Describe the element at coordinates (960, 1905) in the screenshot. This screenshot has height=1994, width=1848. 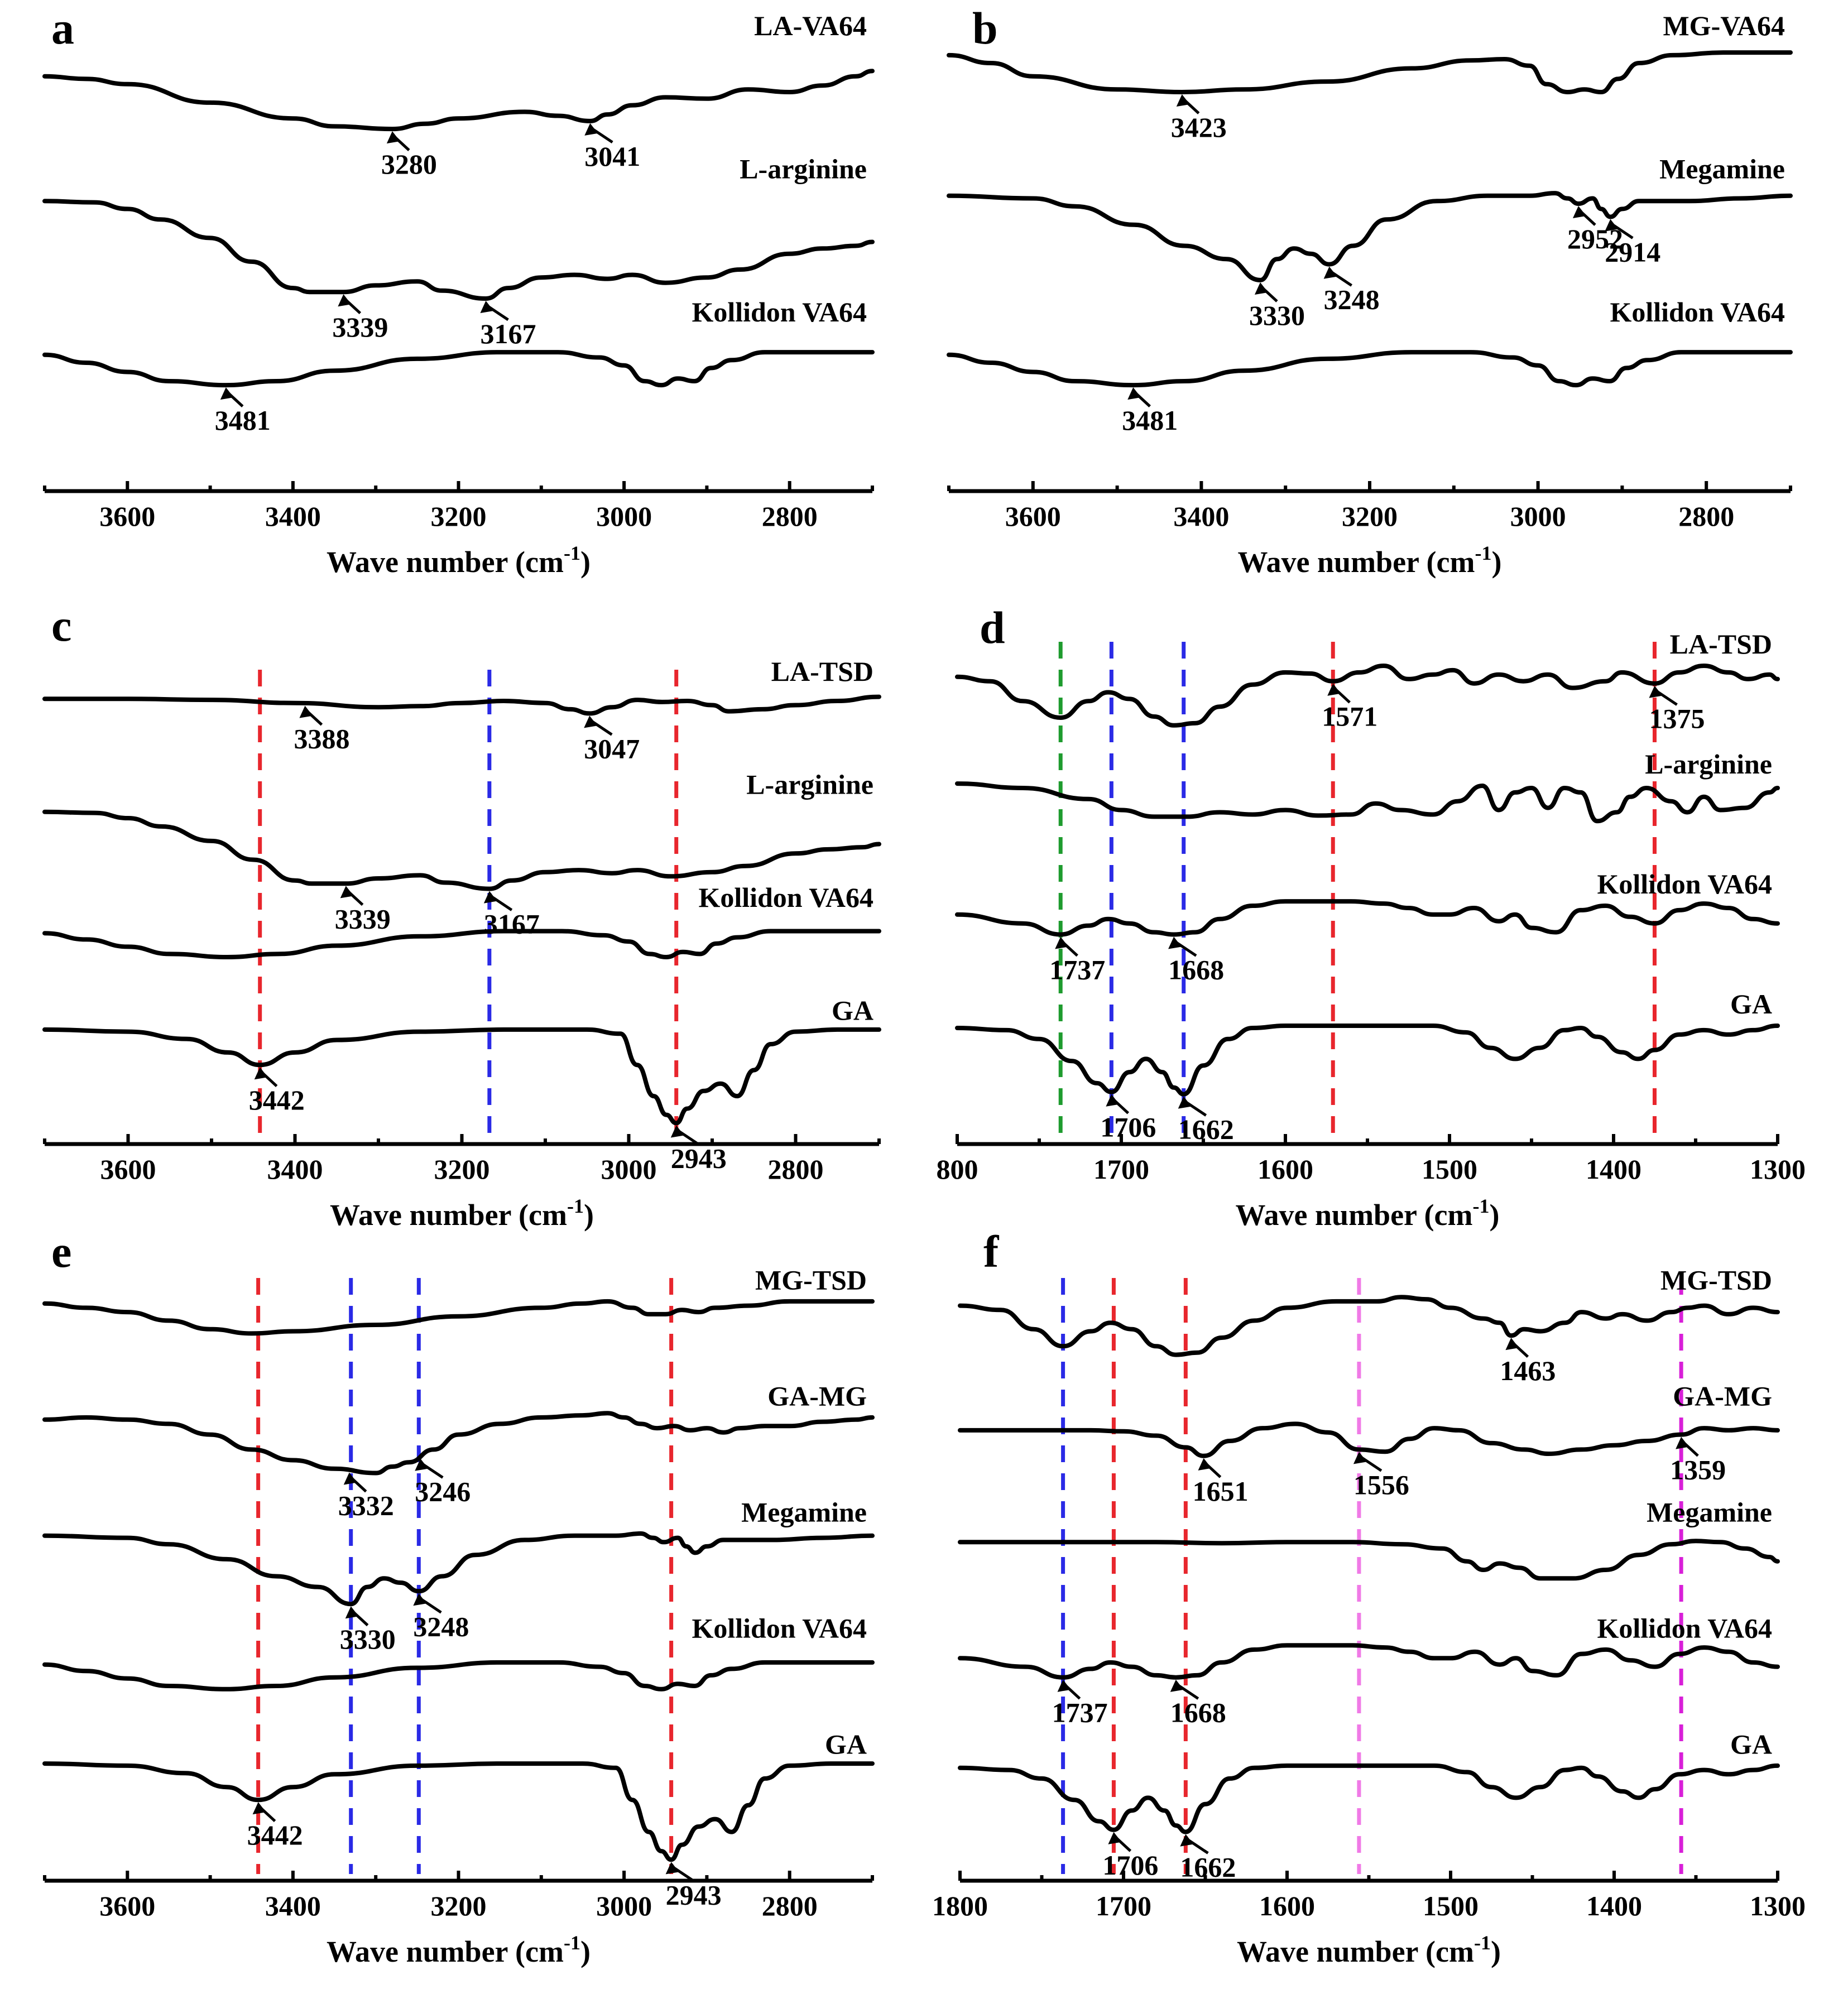
I see `x-tick-label: 1800` at that location.